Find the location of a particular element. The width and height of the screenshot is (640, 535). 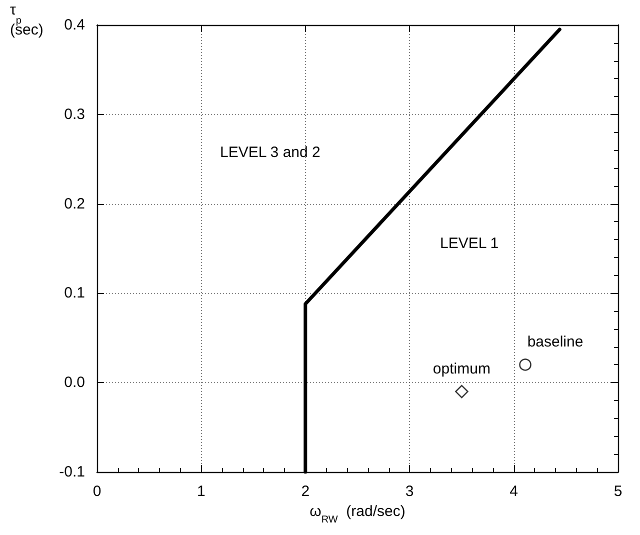

annotation: optimum is located at coordinates (461, 369).